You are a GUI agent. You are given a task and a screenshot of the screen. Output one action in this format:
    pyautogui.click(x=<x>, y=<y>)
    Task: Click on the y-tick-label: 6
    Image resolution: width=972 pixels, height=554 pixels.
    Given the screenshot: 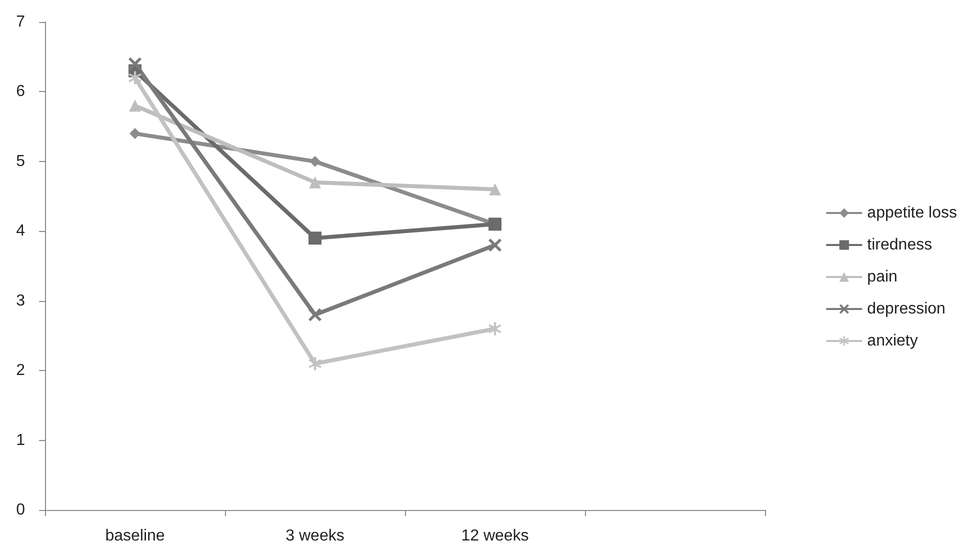 What is the action you would take?
    pyautogui.click(x=21, y=91)
    